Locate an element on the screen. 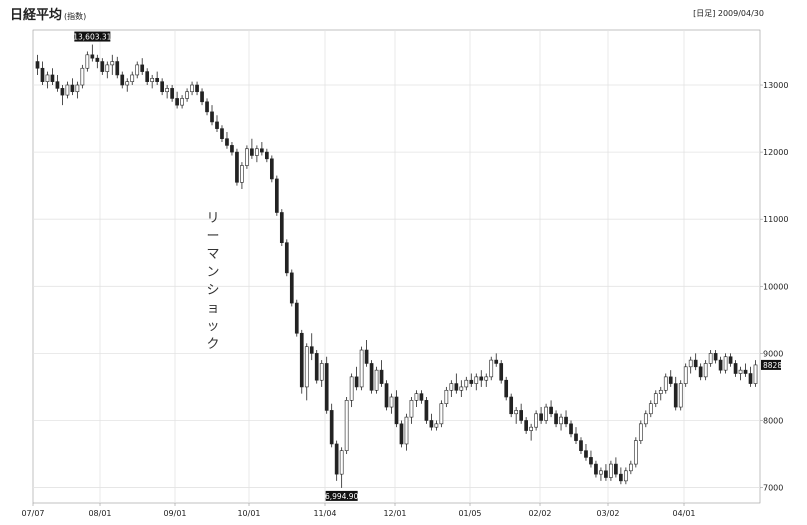  period-date-label: [日足] 2009/04/30 is located at coordinates (728, 13).